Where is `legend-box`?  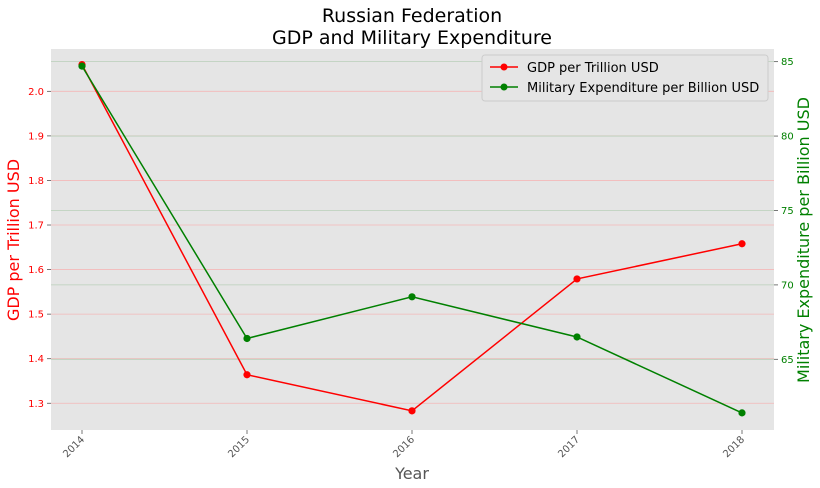
legend-box is located at coordinates (625, 78).